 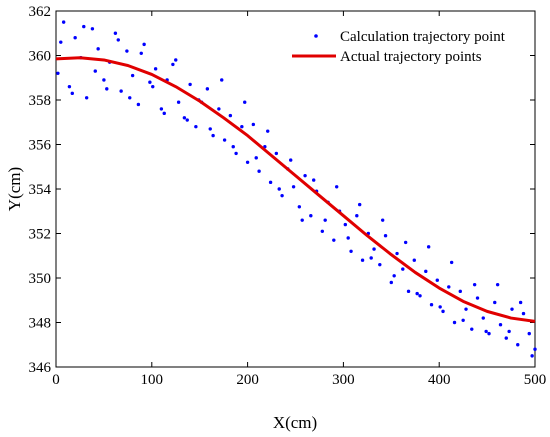 What do you see at coordinates (316, 36) in the screenshot?
I see `legend-marker-scatter` at bounding box center [316, 36].